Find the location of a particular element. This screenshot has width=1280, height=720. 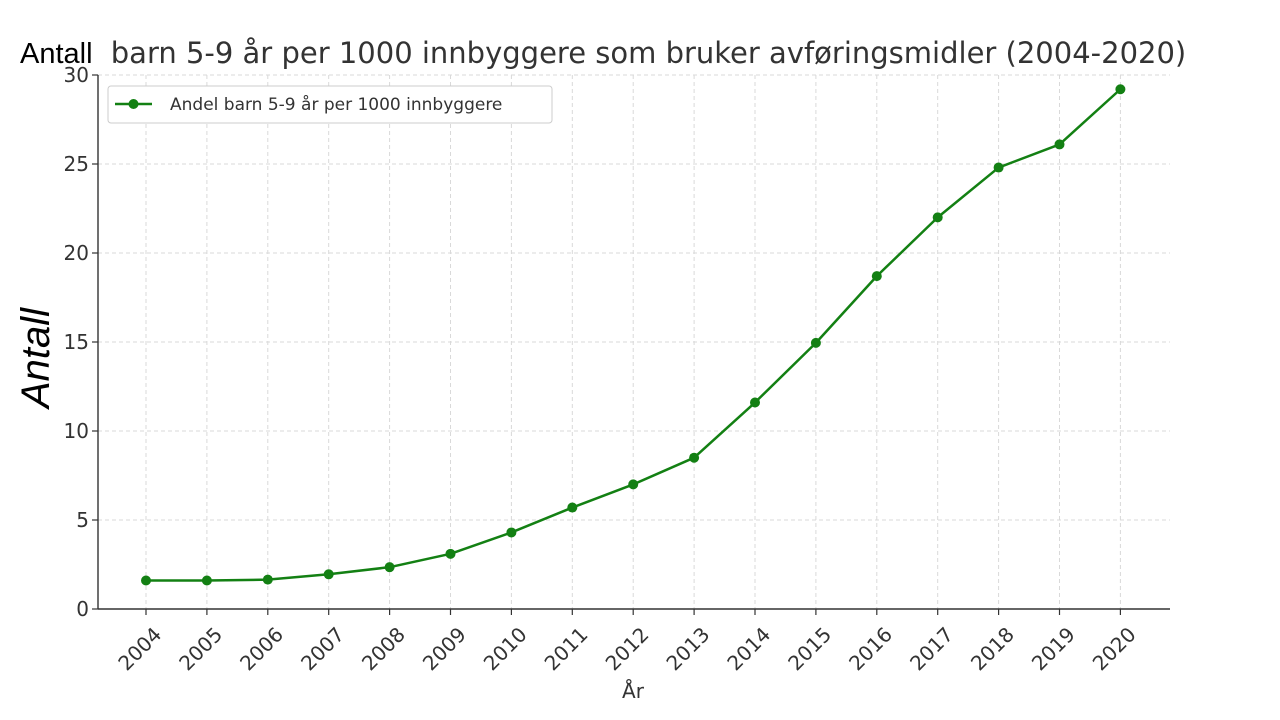

legend: Andel barn 5-9 år per 1000 innbyggere is located at coordinates (330, 104).